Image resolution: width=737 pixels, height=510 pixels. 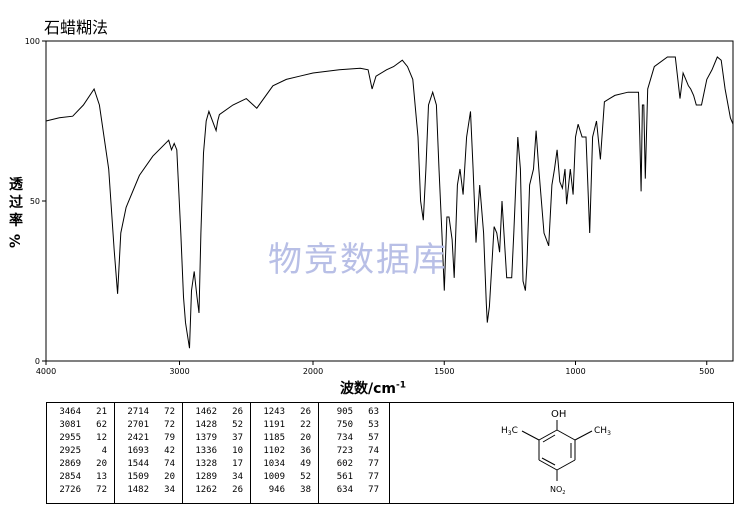 What do you see at coordinates (138, 412) in the screenshot?
I see `peak-wavenumber: 2714` at bounding box center [138, 412].